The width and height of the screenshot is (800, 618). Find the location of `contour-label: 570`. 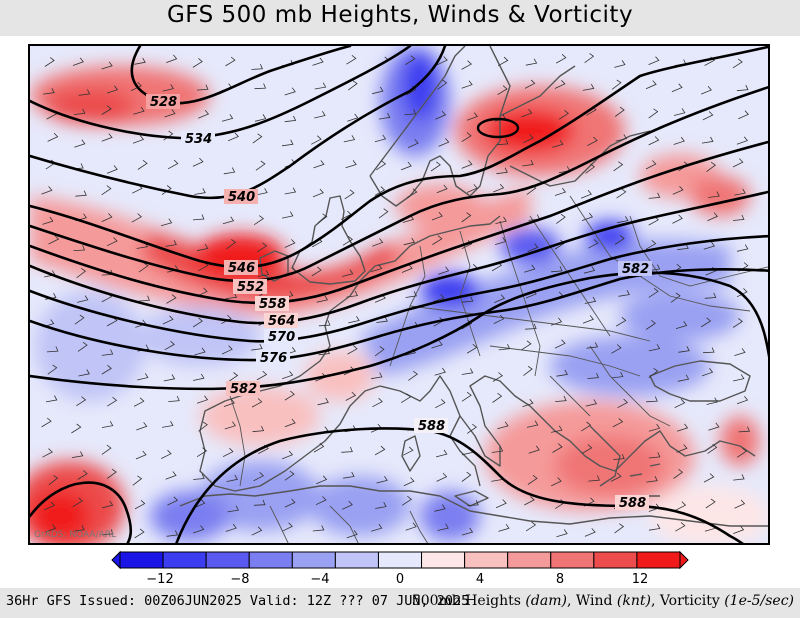

contour-label: 570 is located at coordinates (281, 337).